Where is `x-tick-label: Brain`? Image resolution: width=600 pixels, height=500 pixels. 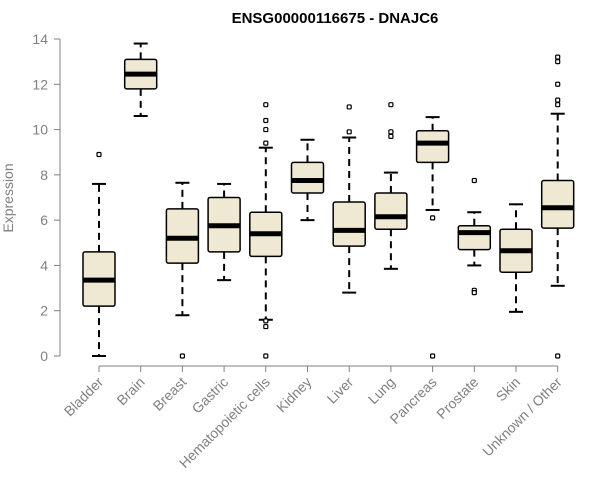
x-tick-label: Brain is located at coordinates (130, 391).